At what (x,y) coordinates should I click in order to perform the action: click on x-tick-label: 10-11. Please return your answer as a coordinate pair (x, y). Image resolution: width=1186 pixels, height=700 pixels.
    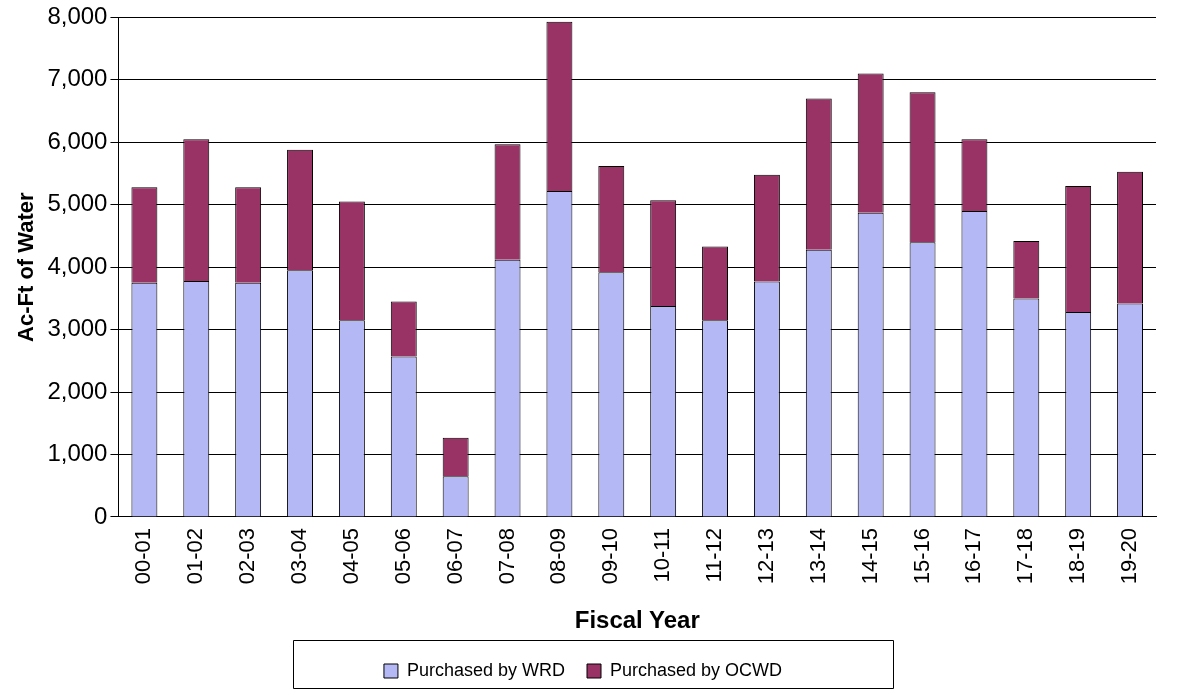
    Looking at the image, I should click on (662, 555).